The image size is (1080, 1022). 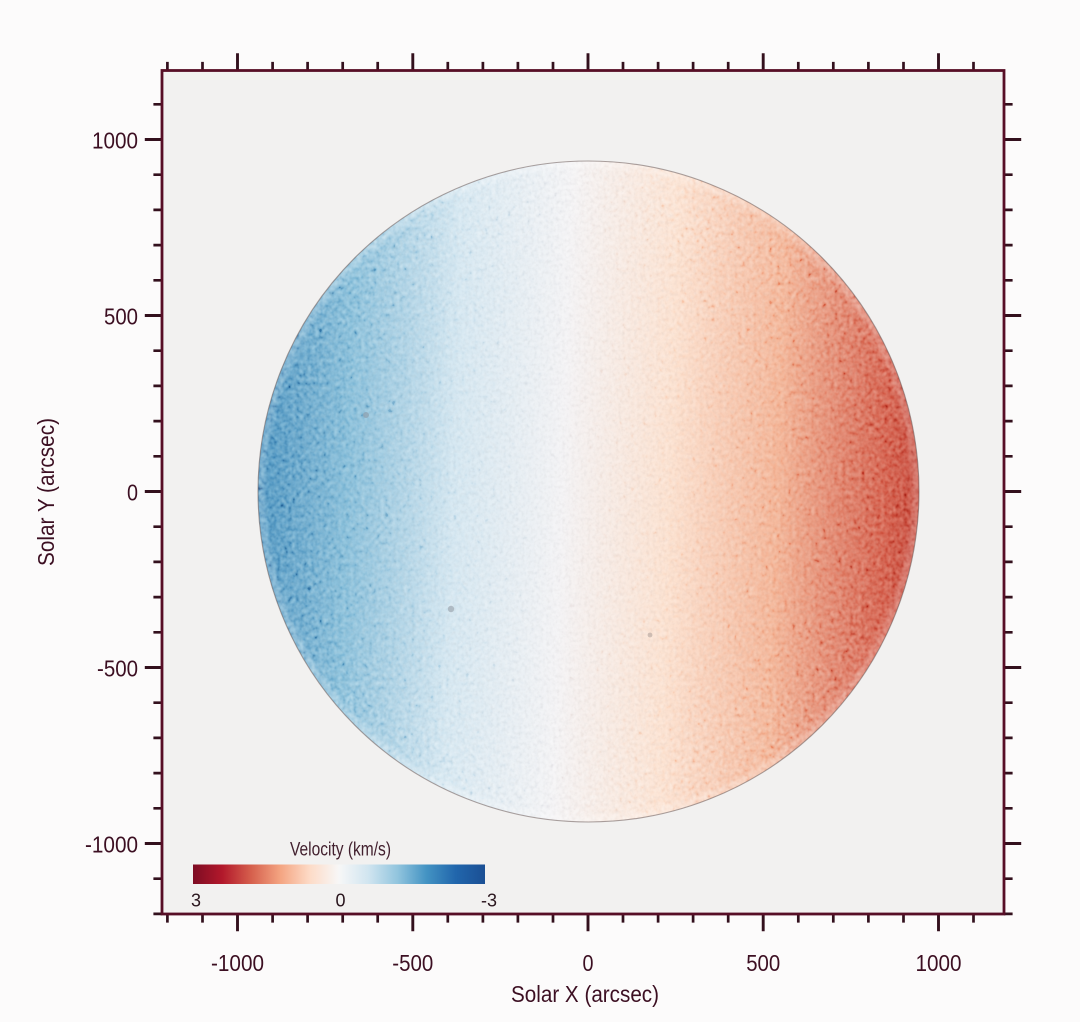 What do you see at coordinates (489, 901) in the screenshot?
I see `svg-text: -3` at bounding box center [489, 901].